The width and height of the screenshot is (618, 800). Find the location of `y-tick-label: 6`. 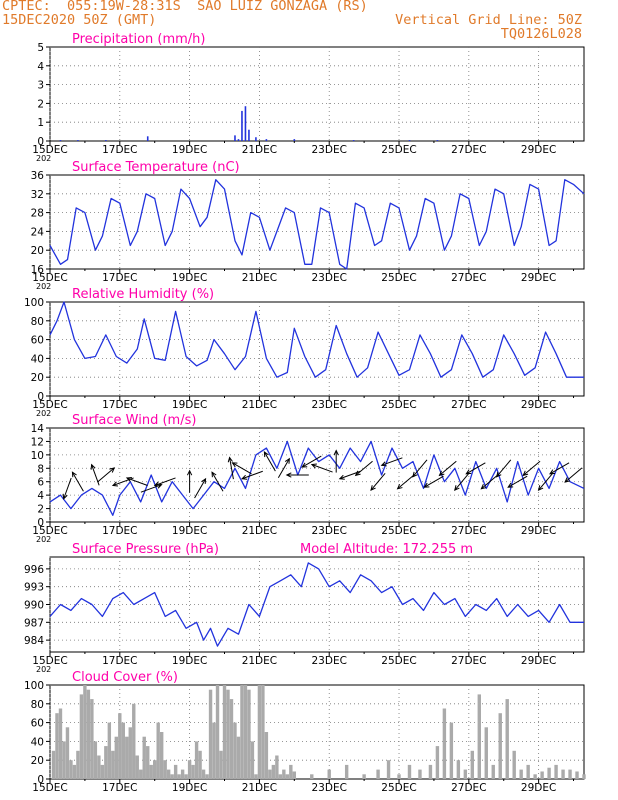

y-tick-label: 6 is located at coordinates (40, 483).